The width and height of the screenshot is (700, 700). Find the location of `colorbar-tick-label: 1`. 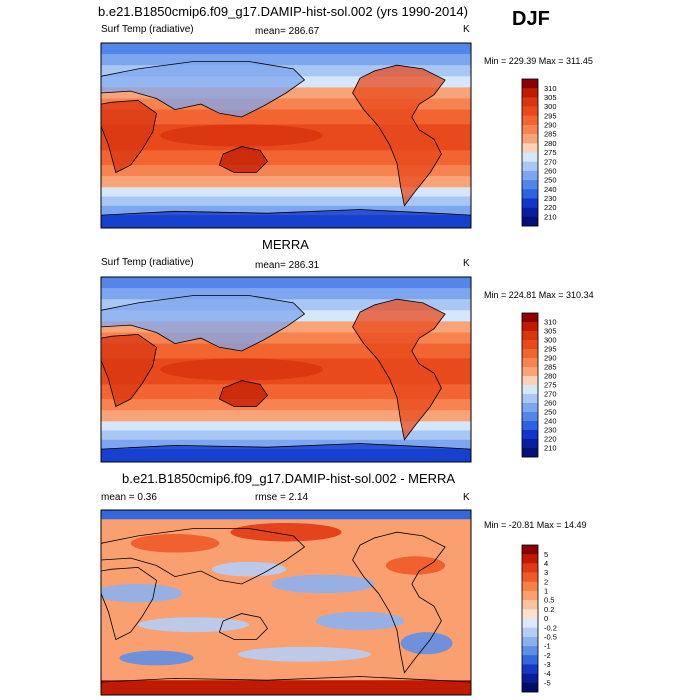

colorbar-tick-label: 1 is located at coordinates (546, 591).